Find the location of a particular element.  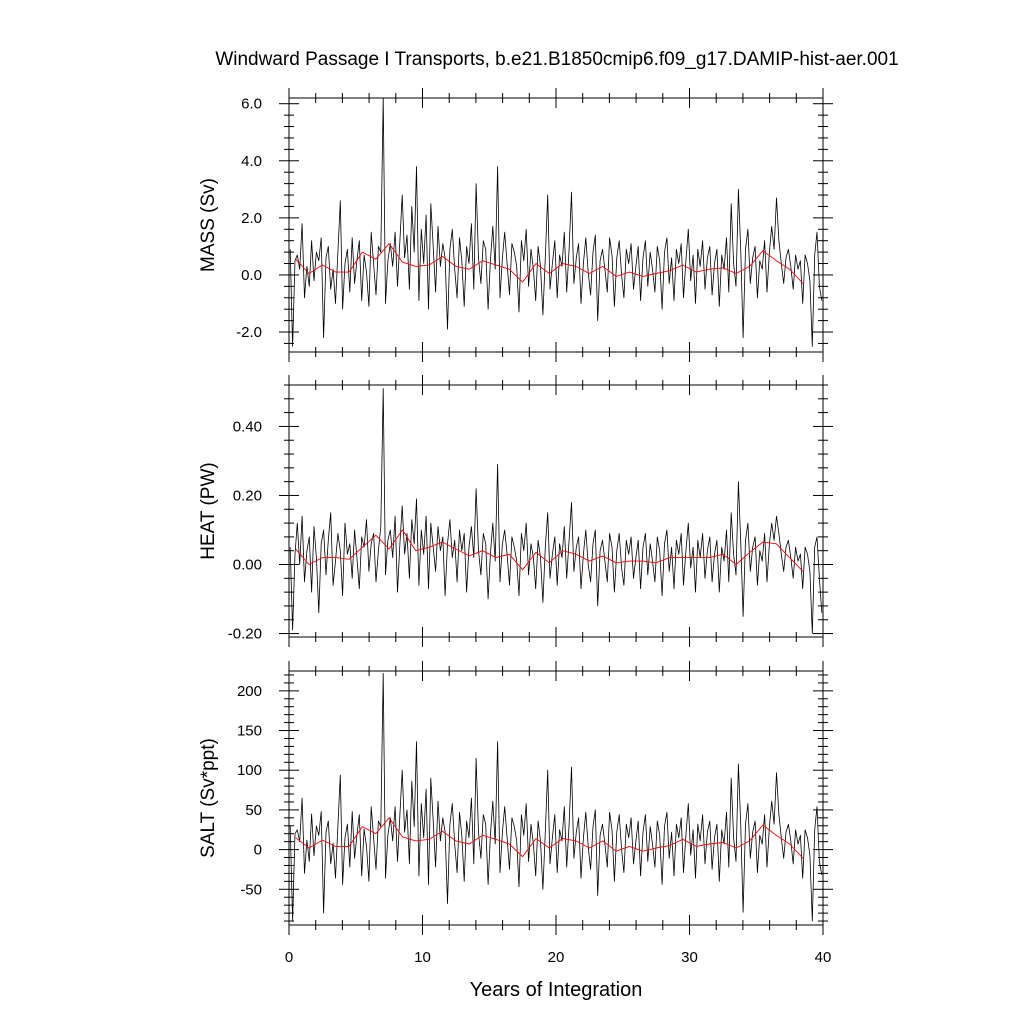

y-tick-label: 0 is located at coordinates (258, 850).